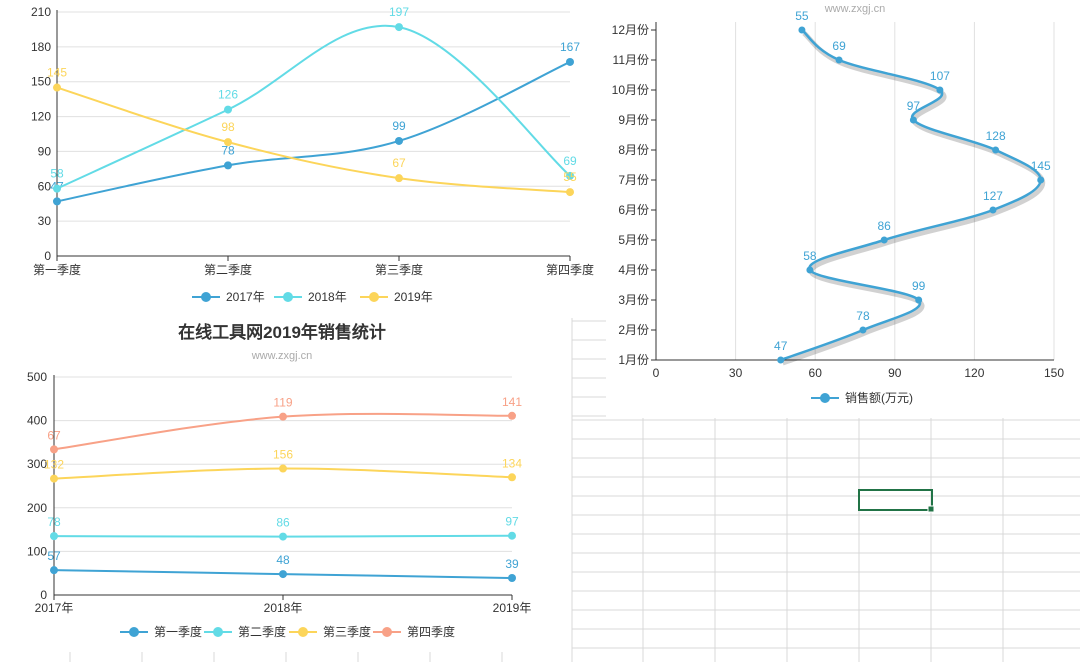 Image resolution: width=1080 pixels, height=662 pixels. What do you see at coordinates (630, 90) in the screenshot?
I see `y-tick-label: 10月份` at bounding box center [630, 90].